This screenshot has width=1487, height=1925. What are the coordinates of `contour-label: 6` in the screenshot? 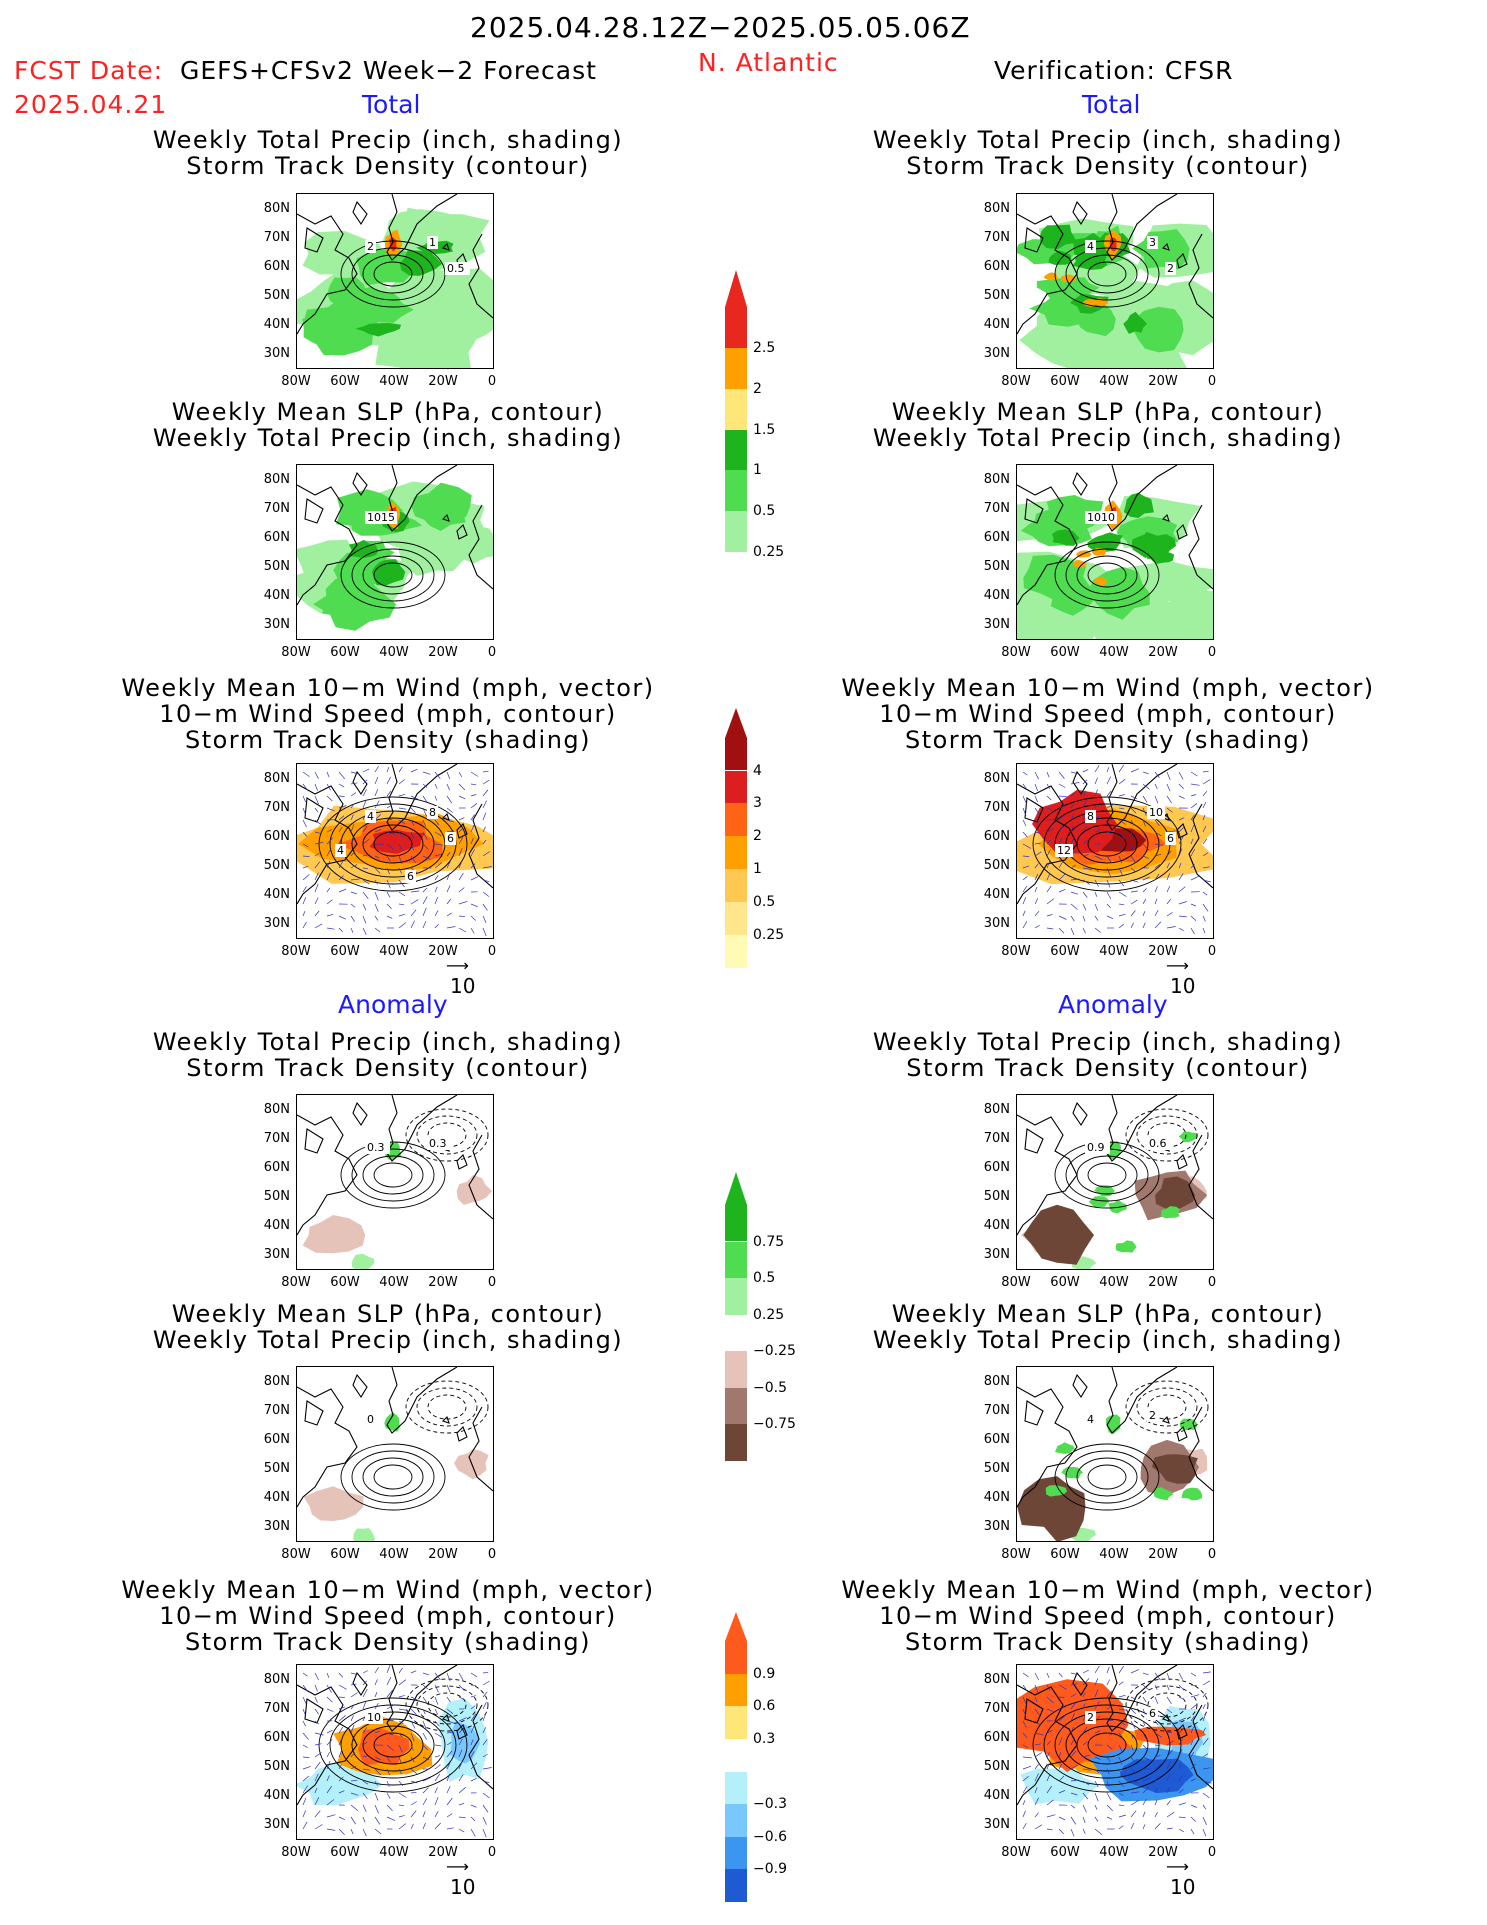 It's located at (410, 876).